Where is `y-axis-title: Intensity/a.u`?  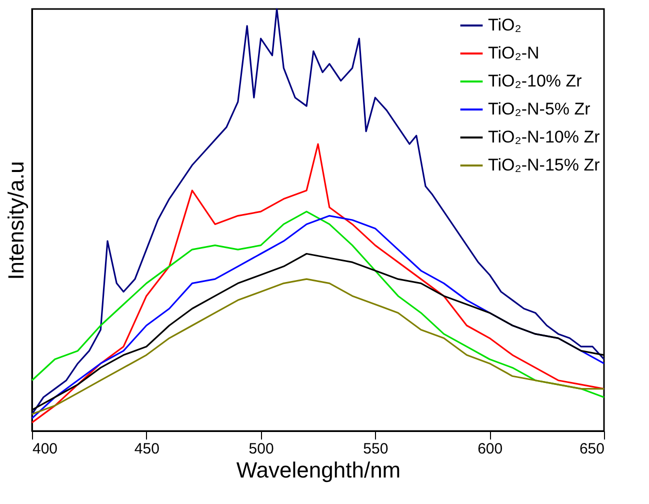
y-axis-title: Intensity/a.u is located at coordinates (16, 220).